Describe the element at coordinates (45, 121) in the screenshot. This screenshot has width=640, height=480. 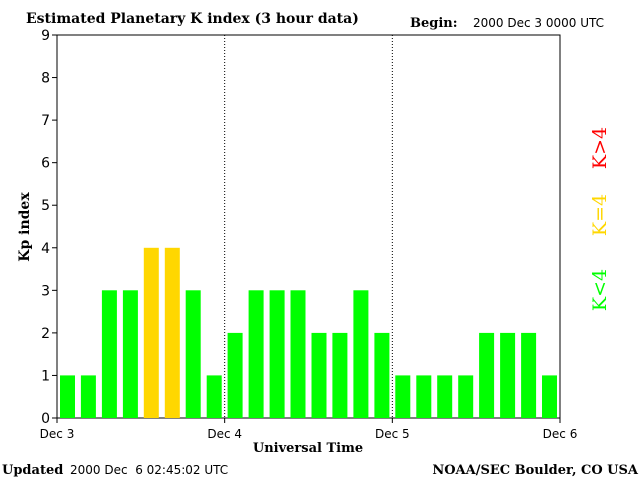
I see `y-tick-label: 7` at that location.